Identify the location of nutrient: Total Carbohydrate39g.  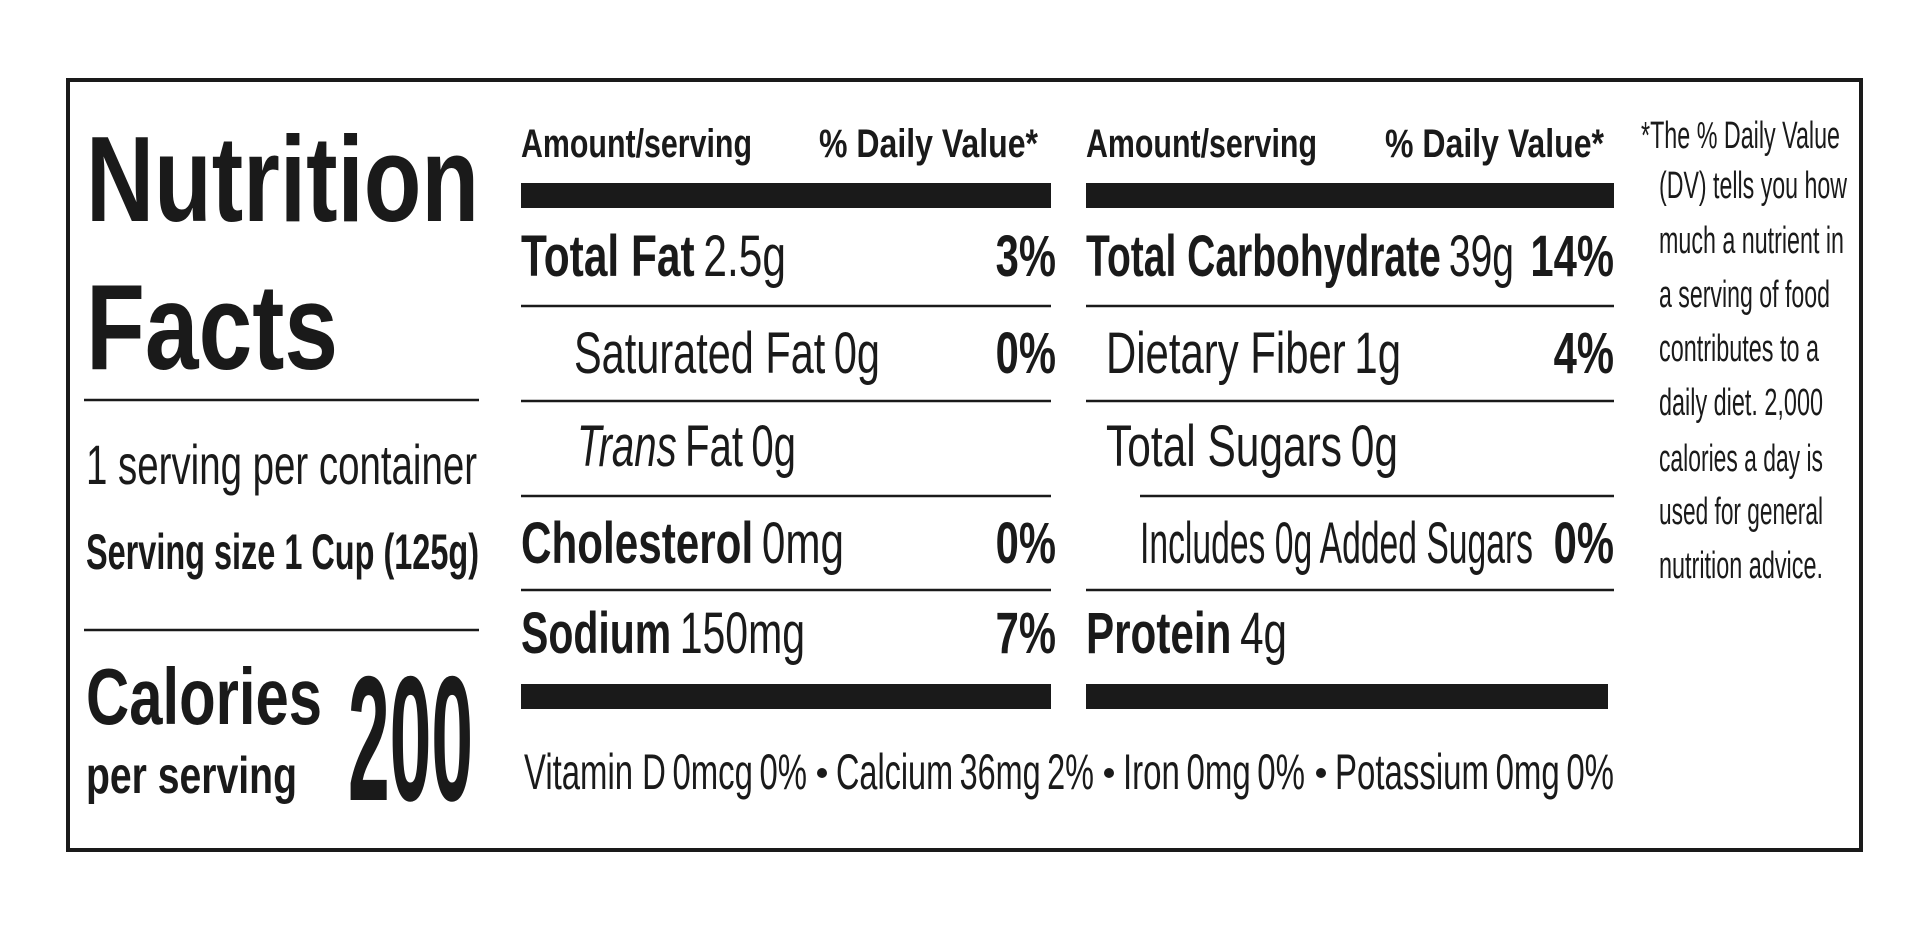
(1300, 256).